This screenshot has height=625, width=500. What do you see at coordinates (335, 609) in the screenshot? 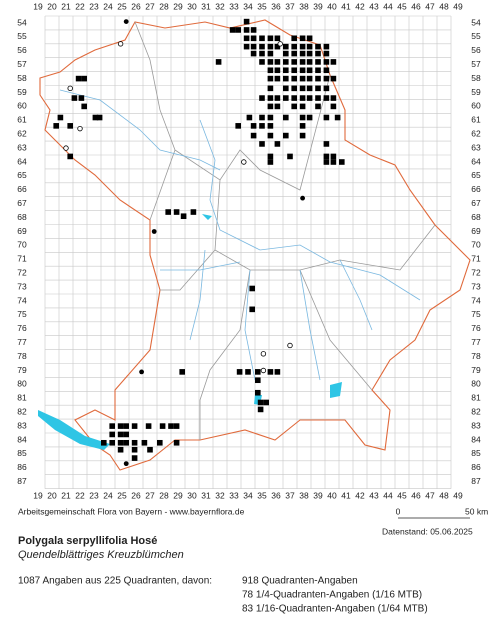
I see `count: 83 1/16-Quadranten-Angaben (1/64 MTB)` at bounding box center [335, 609].